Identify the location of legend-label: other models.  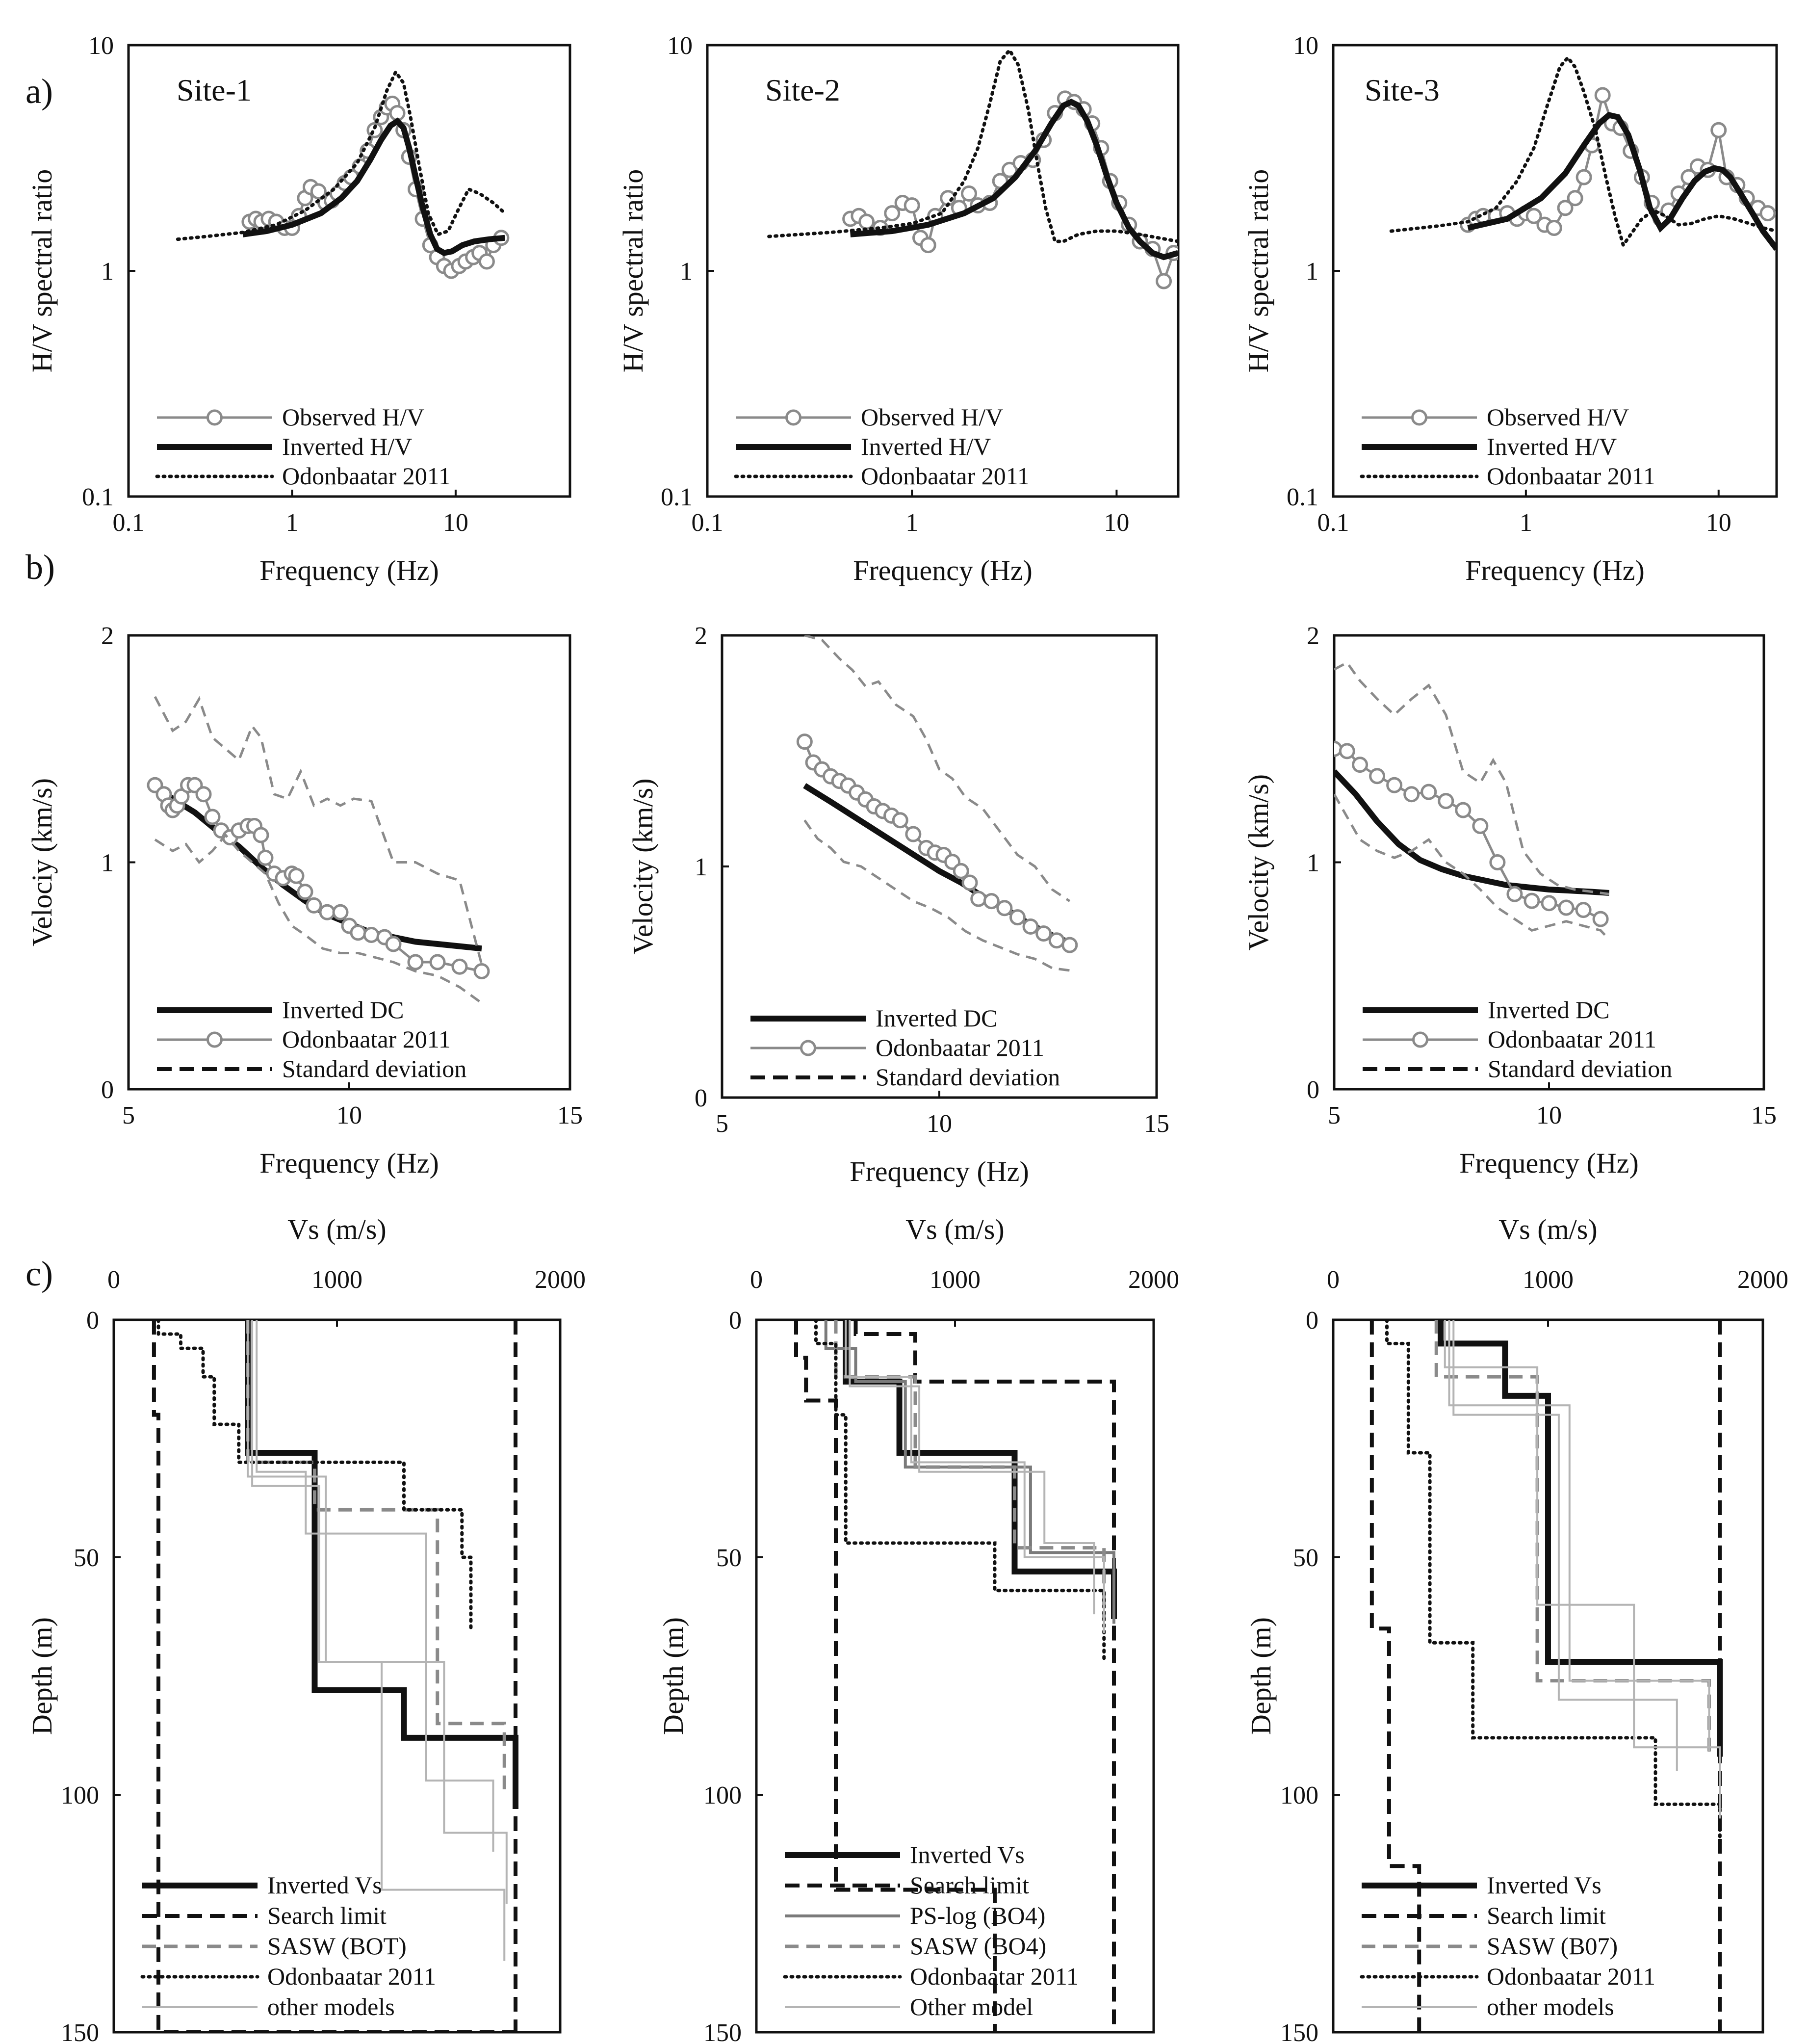
(1550, 2006).